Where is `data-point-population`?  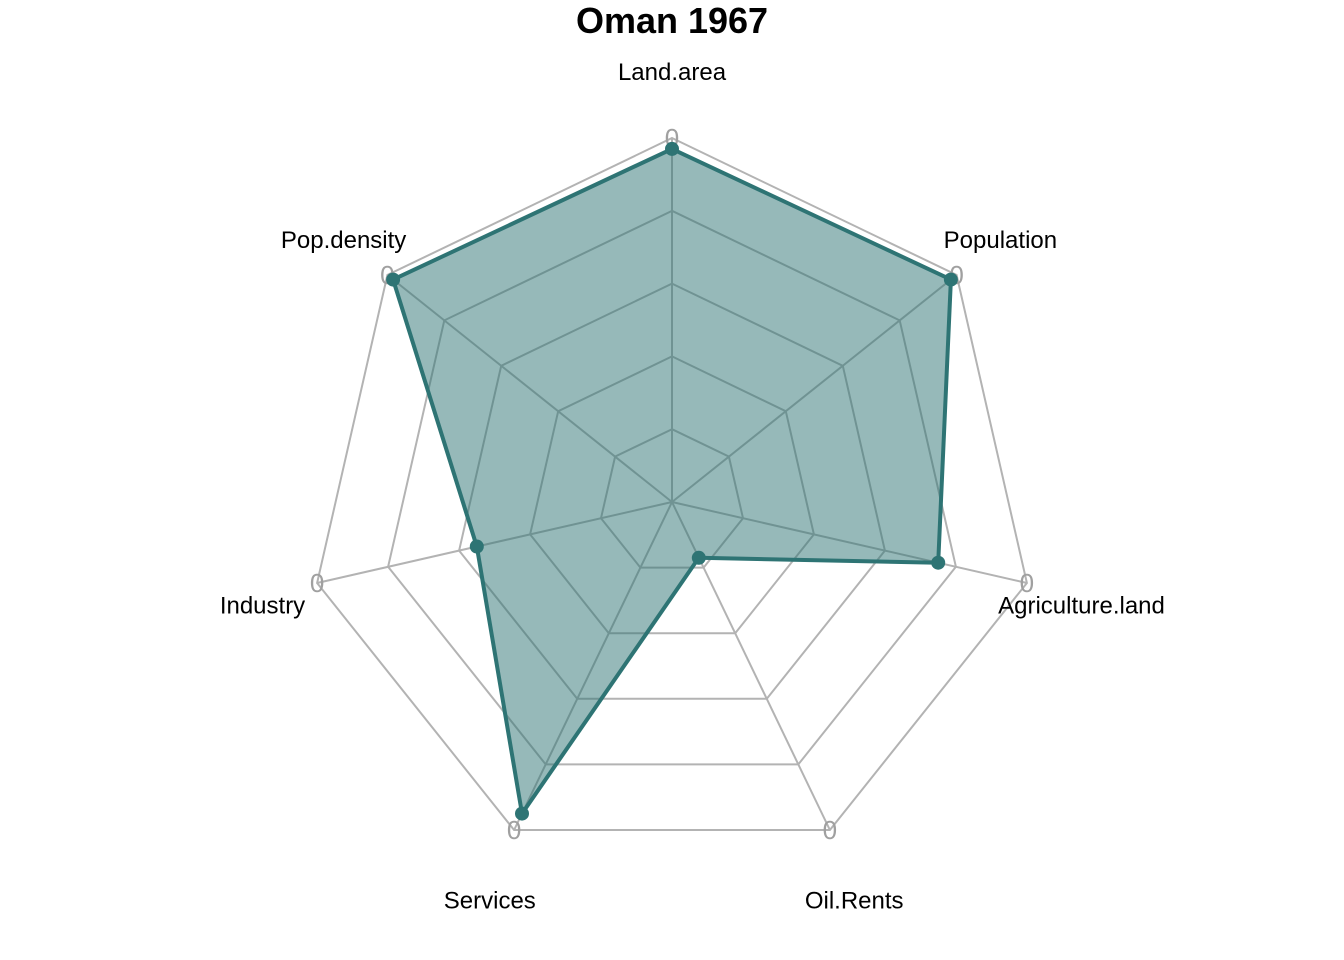
data-point-population is located at coordinates (950, 279).